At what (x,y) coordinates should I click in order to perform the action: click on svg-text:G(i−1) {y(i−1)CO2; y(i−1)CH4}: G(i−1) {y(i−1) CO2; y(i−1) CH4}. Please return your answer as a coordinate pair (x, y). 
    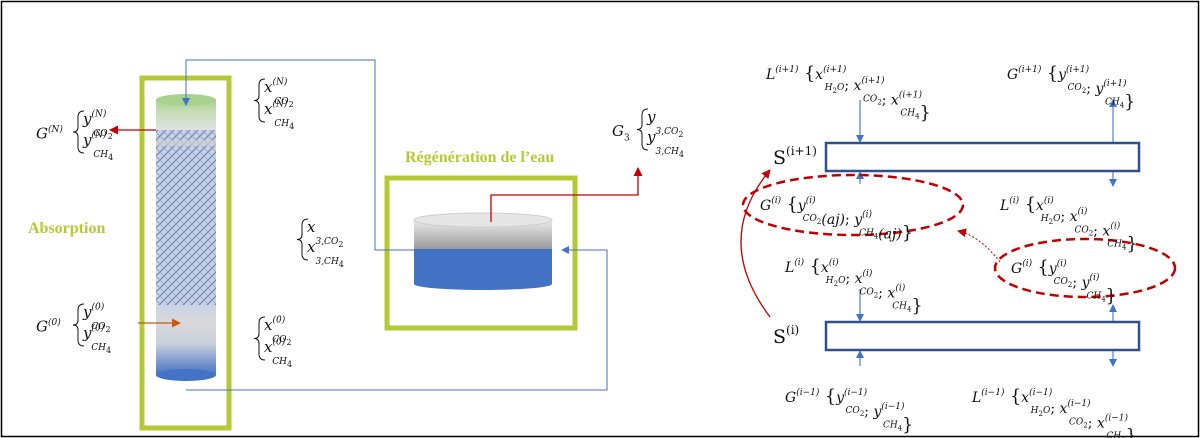
    Looking at the image, I should click on (849, 411).